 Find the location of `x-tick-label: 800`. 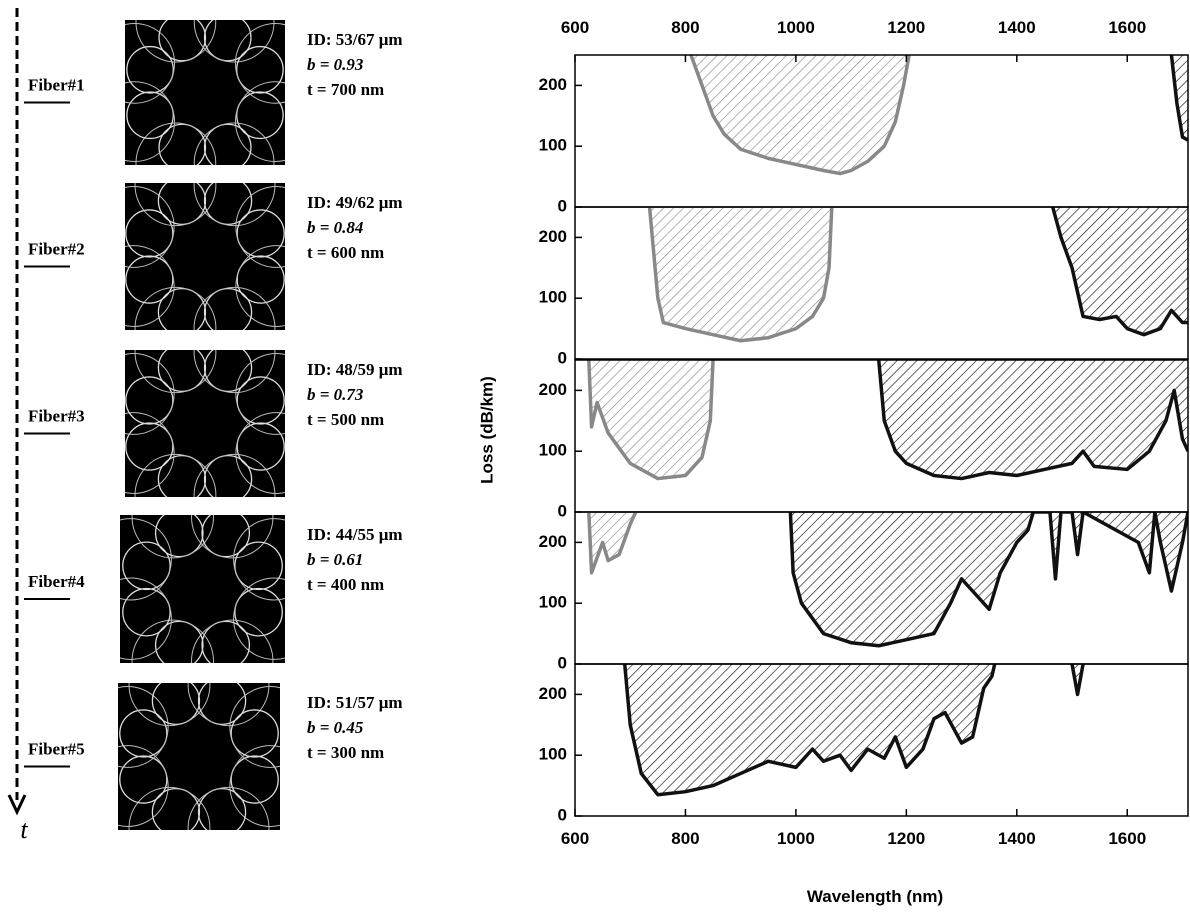

x-tick-label: 800 is located at coordinates (685, 838).